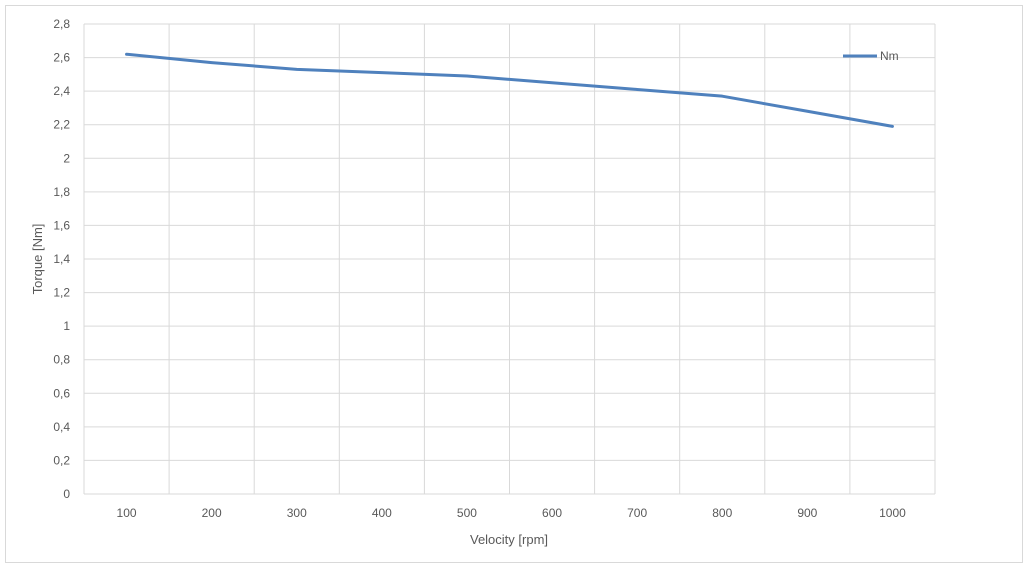  I want to click on y-tick-label: 2, so click(66, 158).